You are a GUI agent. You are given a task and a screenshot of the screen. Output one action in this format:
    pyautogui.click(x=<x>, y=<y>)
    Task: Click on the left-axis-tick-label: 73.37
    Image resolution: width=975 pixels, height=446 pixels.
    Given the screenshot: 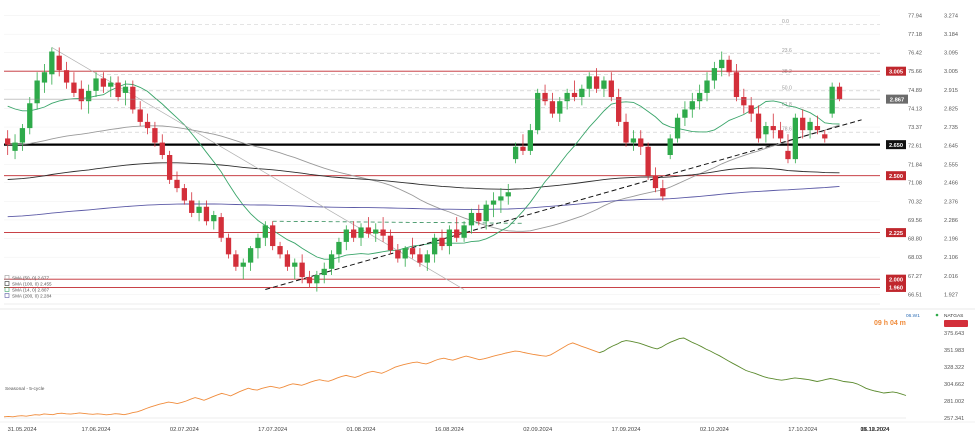 What is the action you would take?
    pyautogui.click(x=915, y=128)
    